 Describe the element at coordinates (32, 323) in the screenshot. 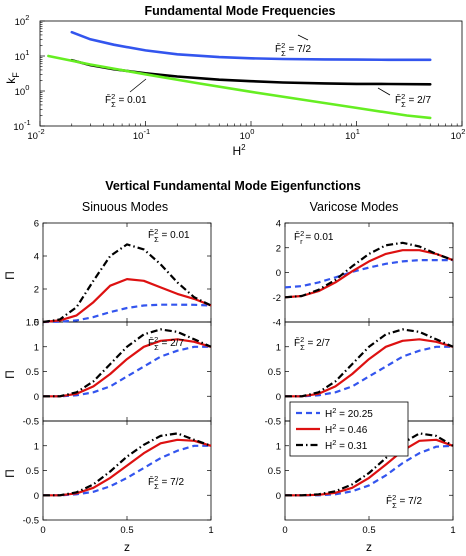

I see `sinuous-2-y-tick-label: 1.5` at that location.